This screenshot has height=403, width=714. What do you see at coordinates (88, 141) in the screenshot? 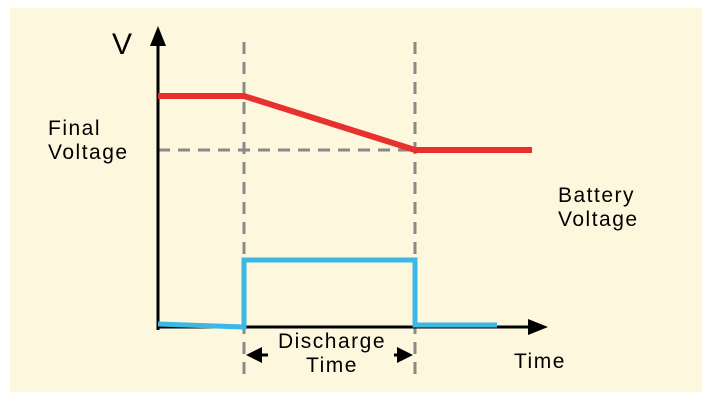
I see `final-voltage-label-text: Final Voltage` at bounding box center [88, 141].